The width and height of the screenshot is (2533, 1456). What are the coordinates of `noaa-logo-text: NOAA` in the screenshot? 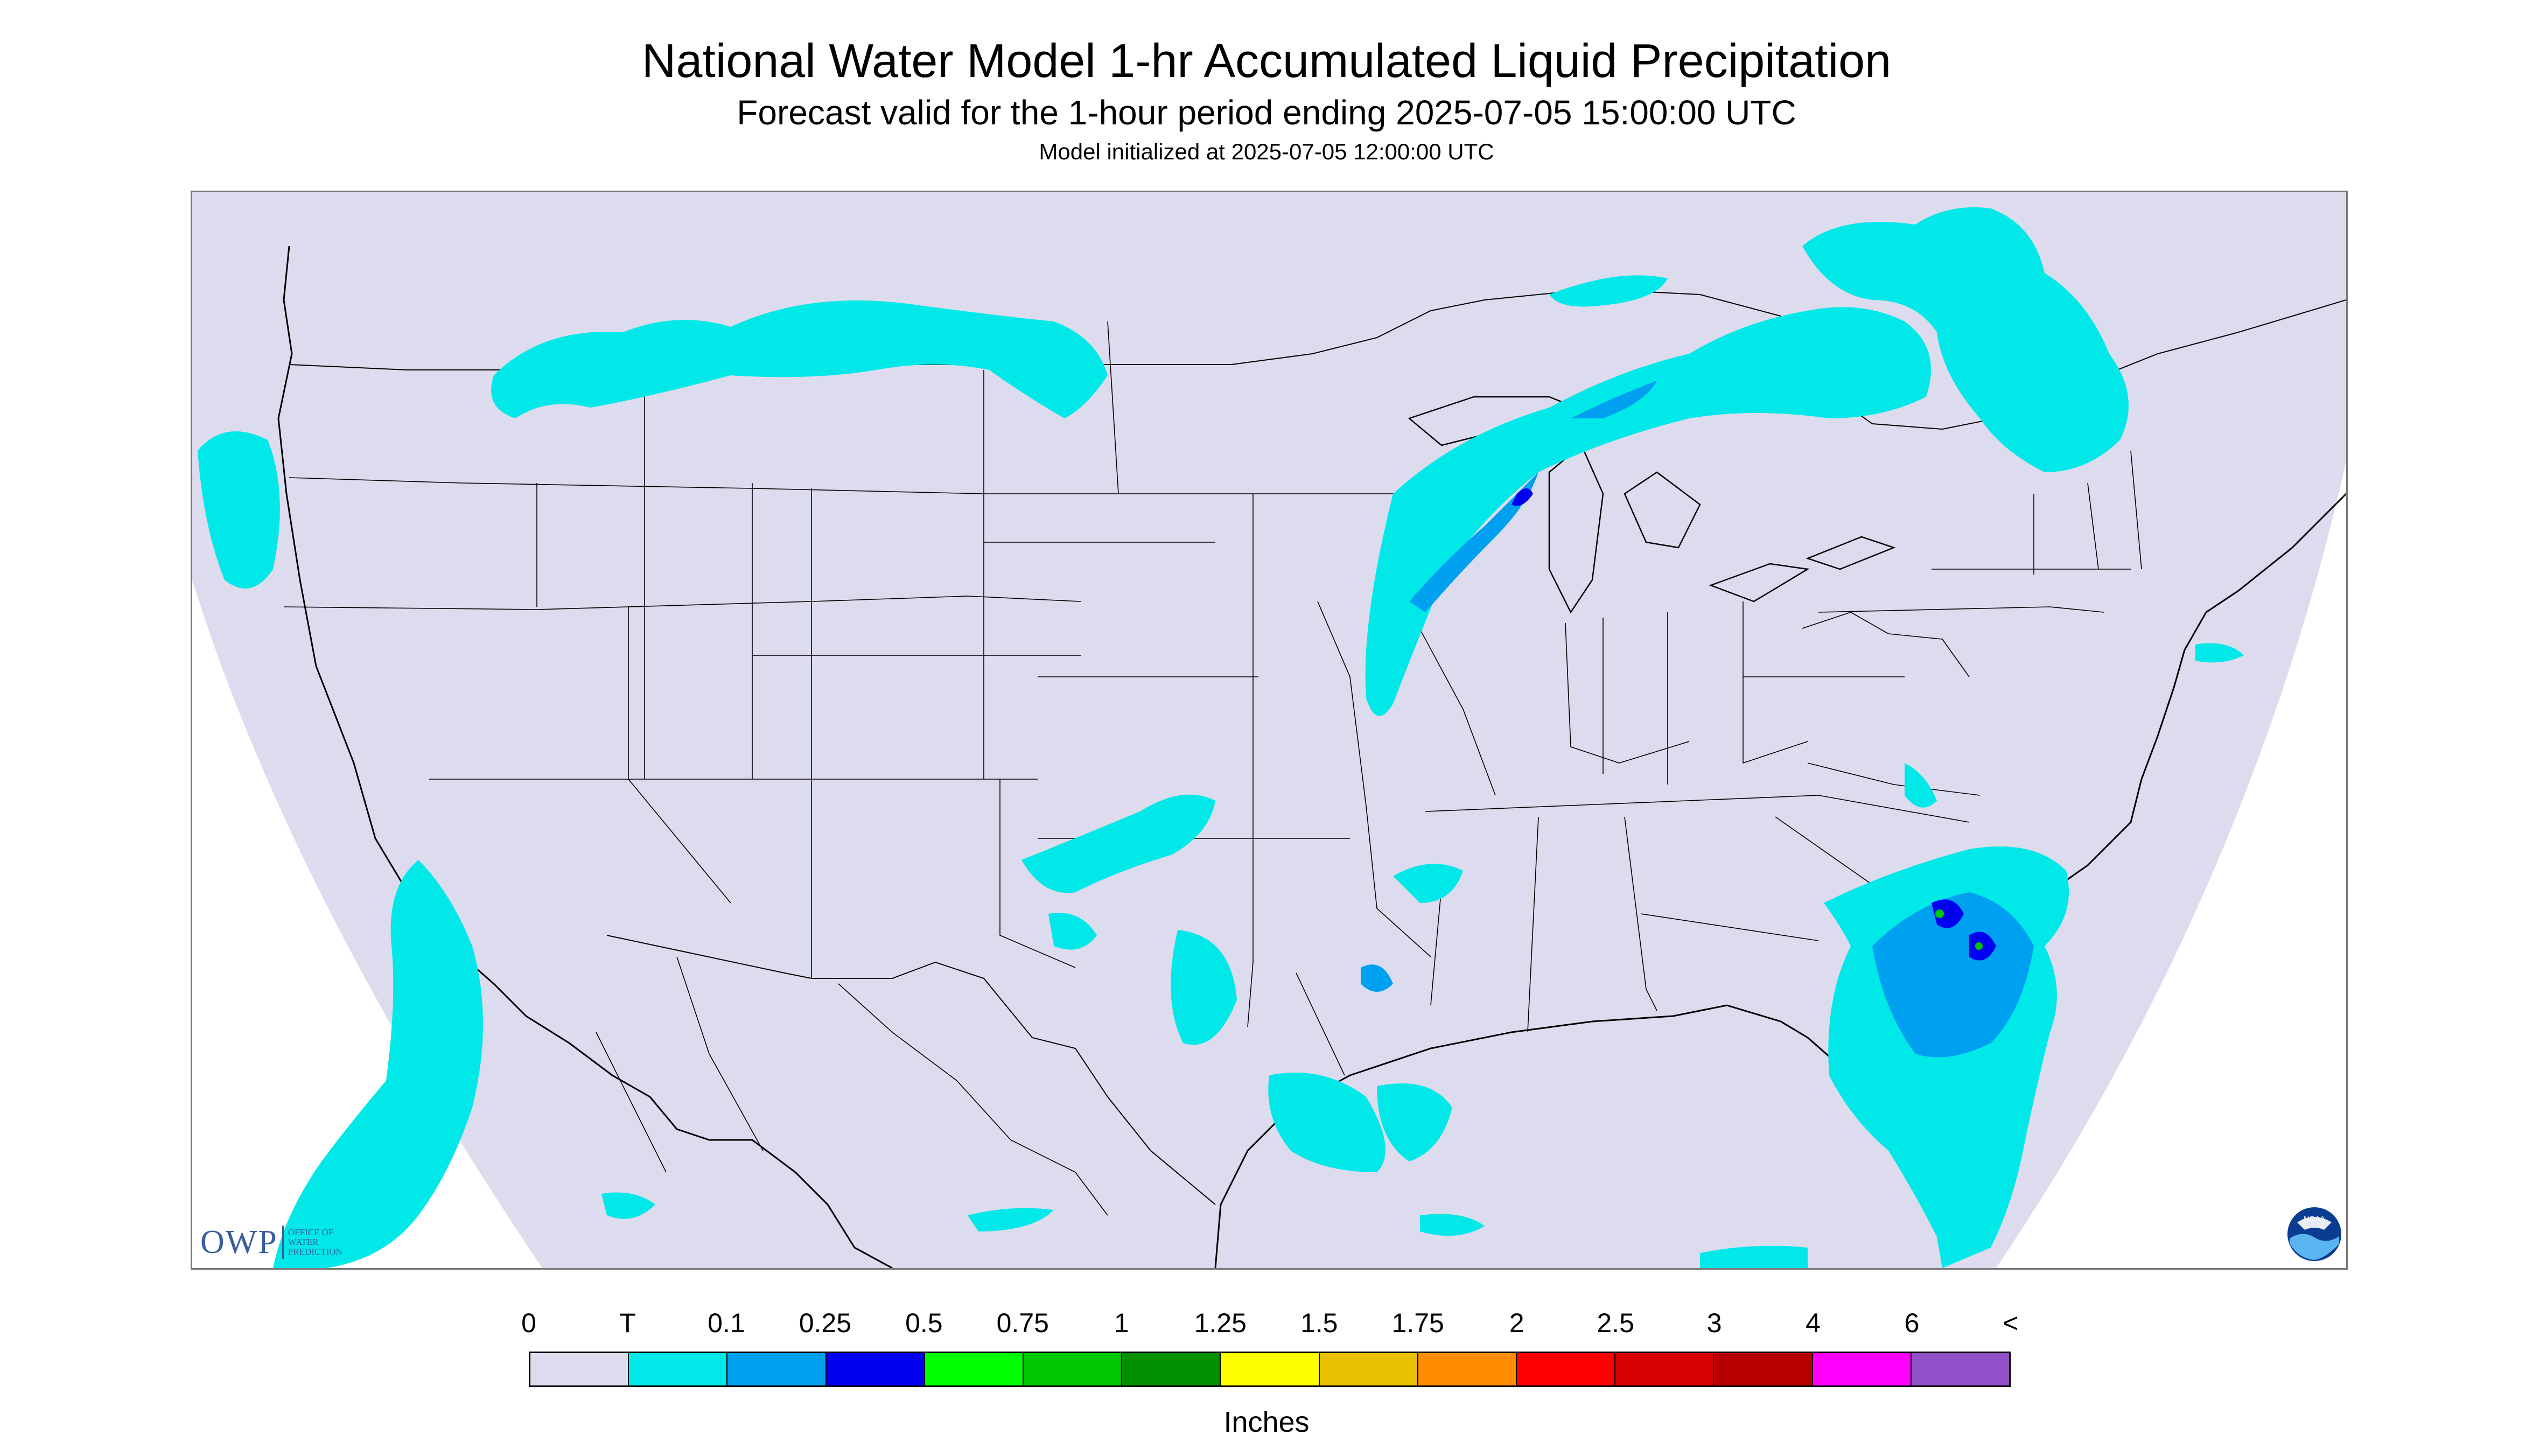 It's located at (2314, 1218).